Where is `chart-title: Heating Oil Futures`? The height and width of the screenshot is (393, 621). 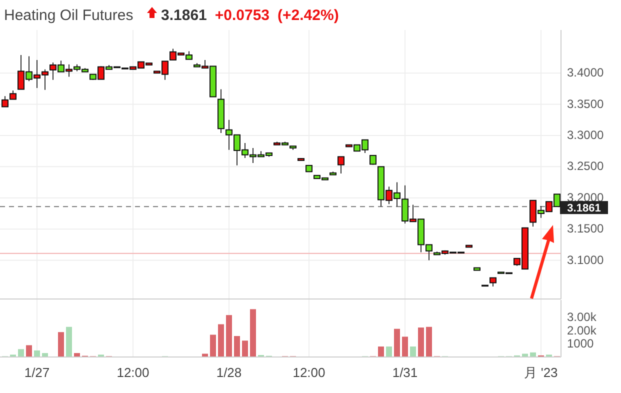 chart-title: Heating Oil Futures is located at coordinates (69, 15).